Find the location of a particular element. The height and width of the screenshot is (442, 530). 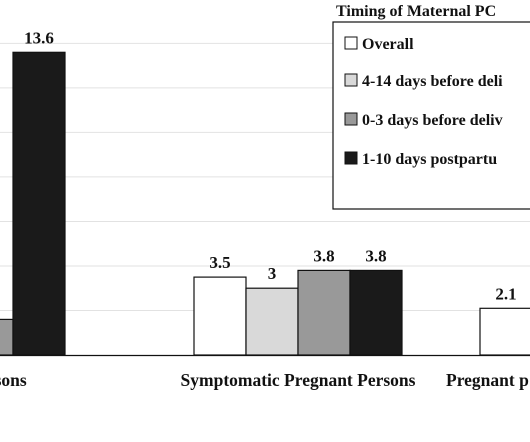

category-label: Symptomatic Pregnant Persons is located at coordinates (298, 380).